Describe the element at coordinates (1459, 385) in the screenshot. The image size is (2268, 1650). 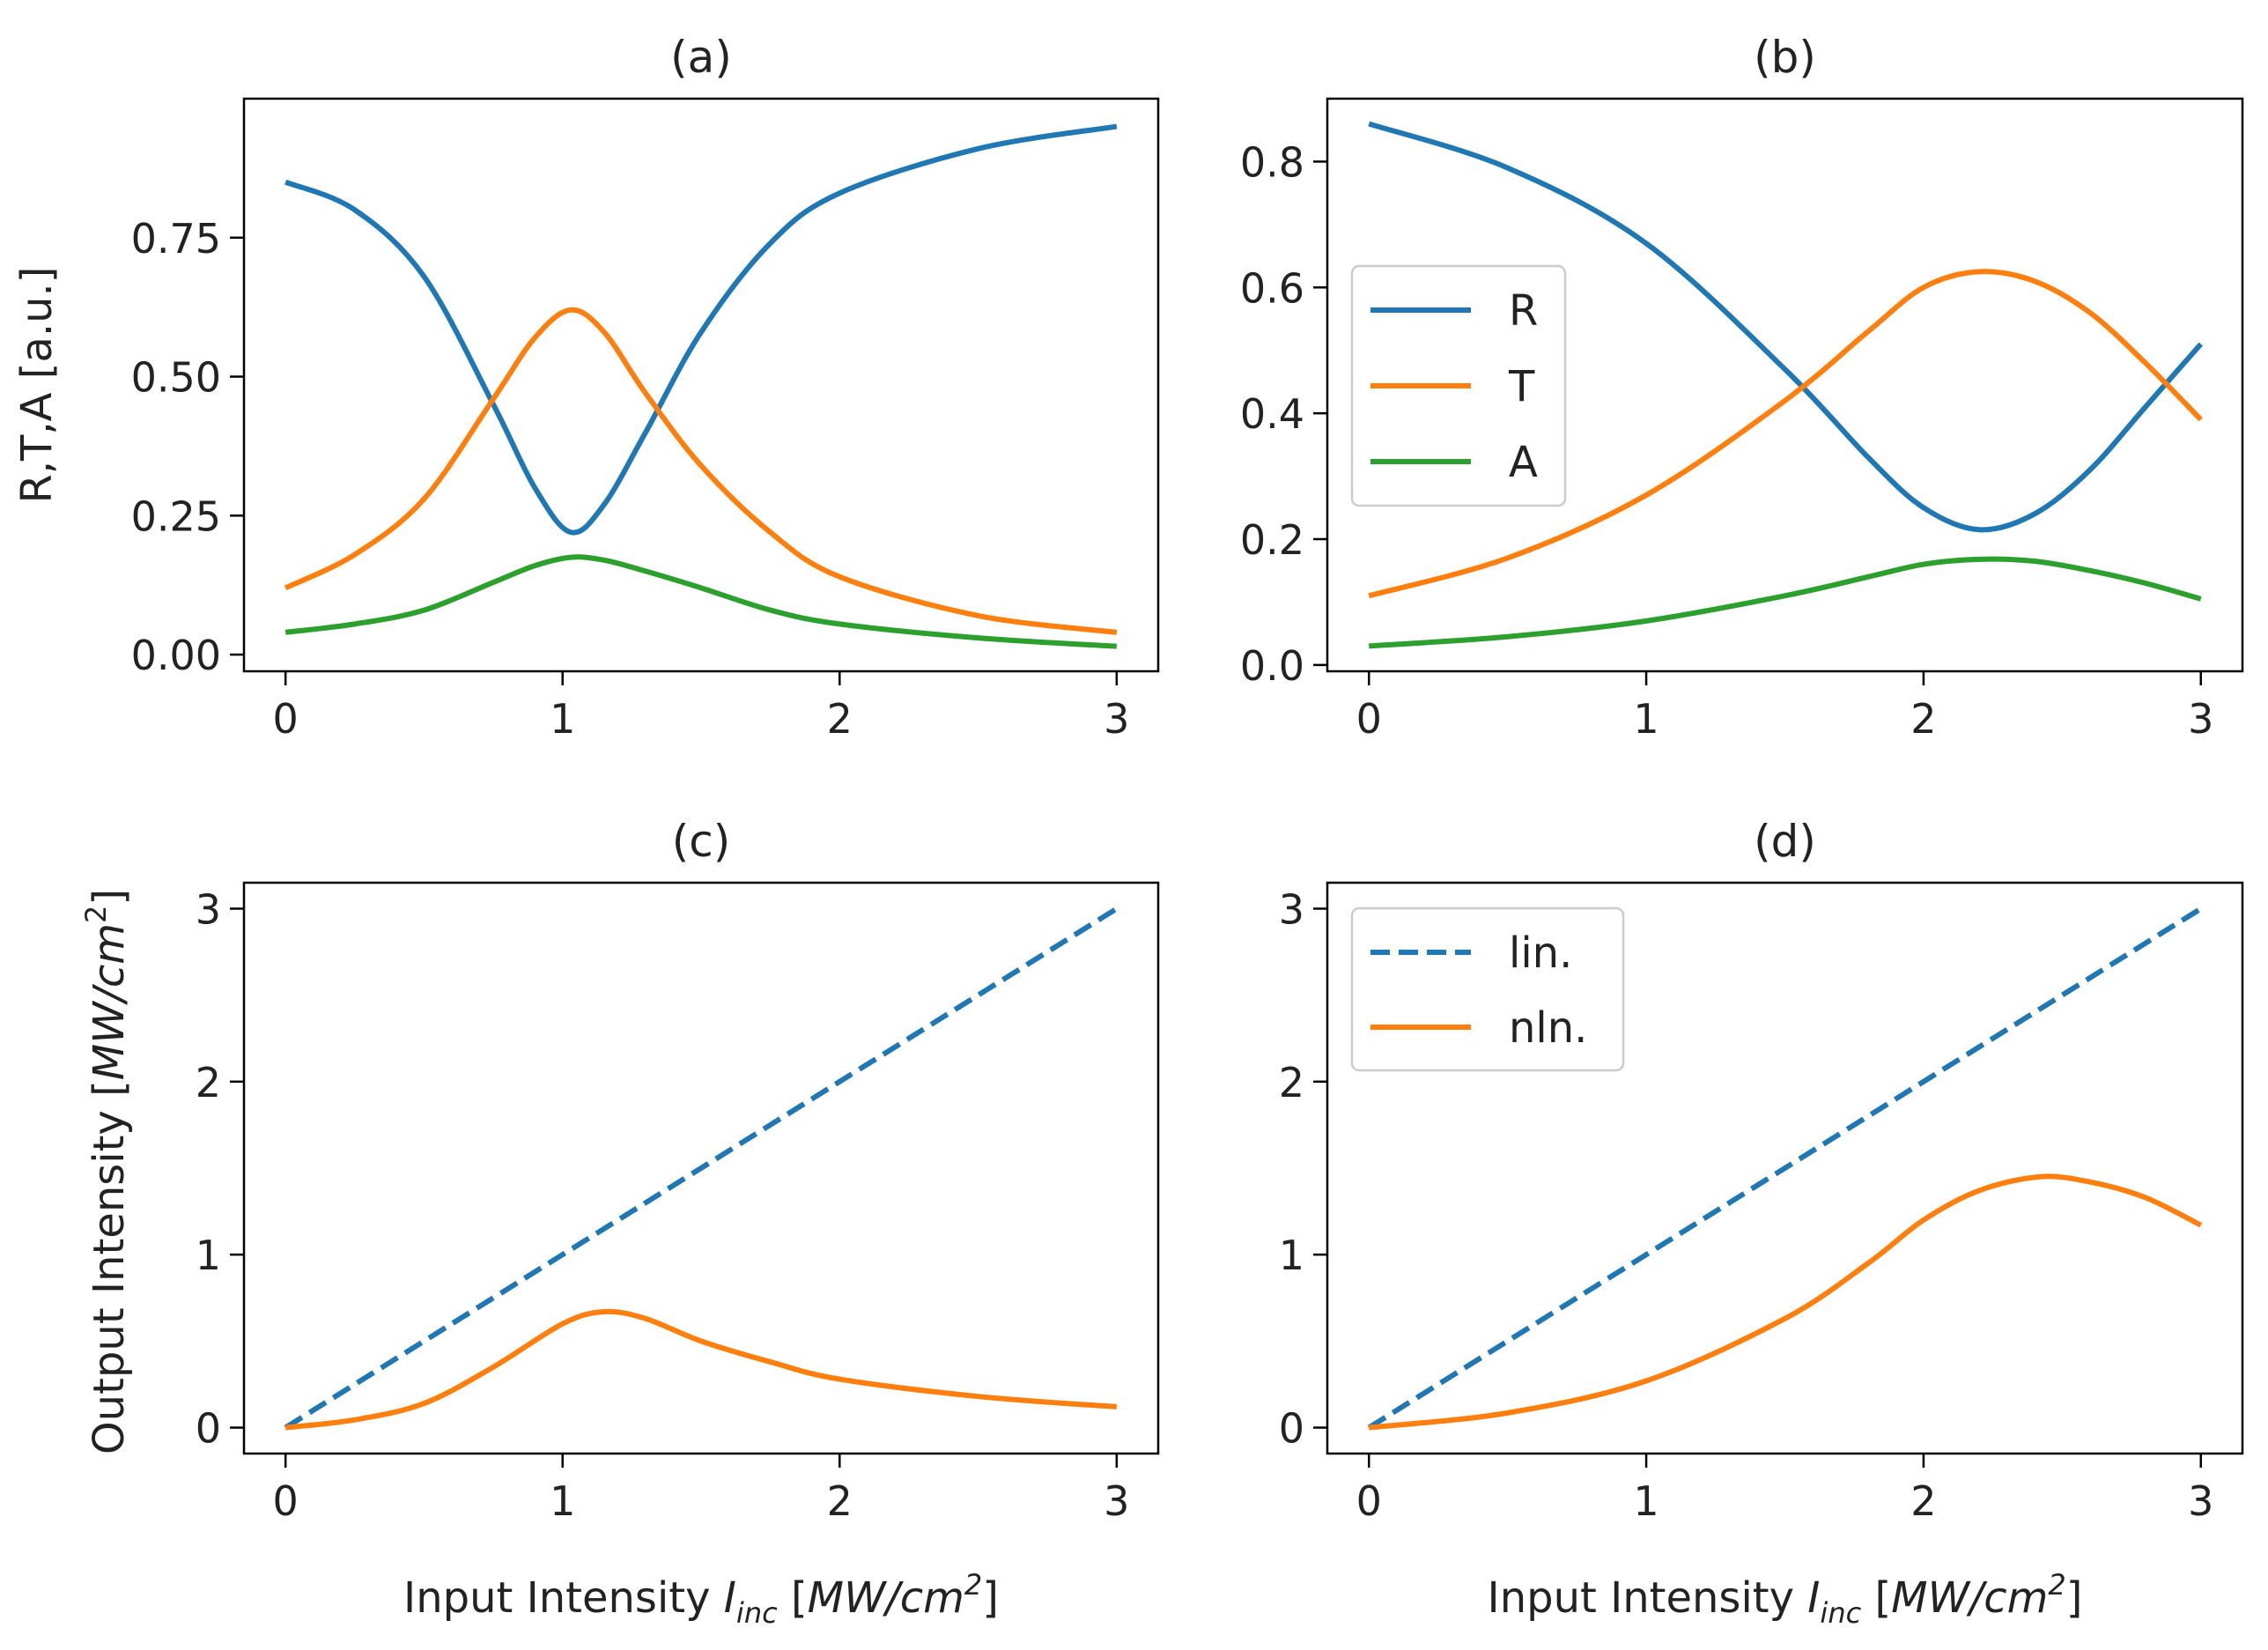
I see `legend: RTA` at that location.